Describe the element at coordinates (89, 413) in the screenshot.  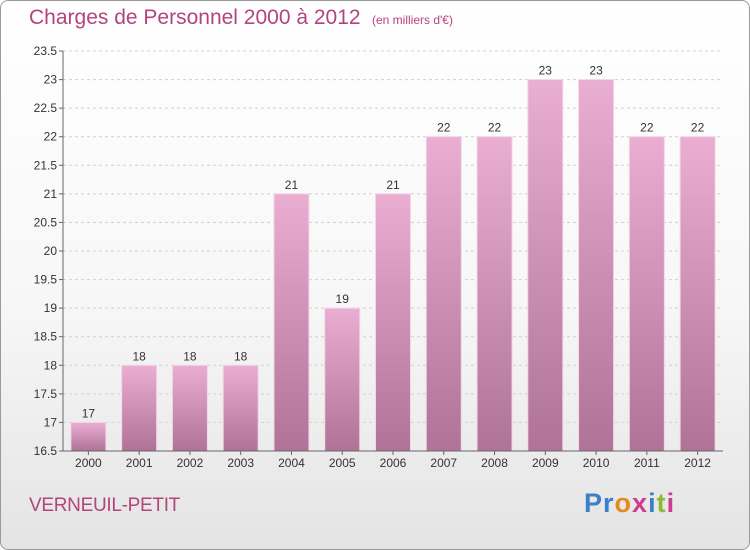
I see `data-label: 17` at that location.